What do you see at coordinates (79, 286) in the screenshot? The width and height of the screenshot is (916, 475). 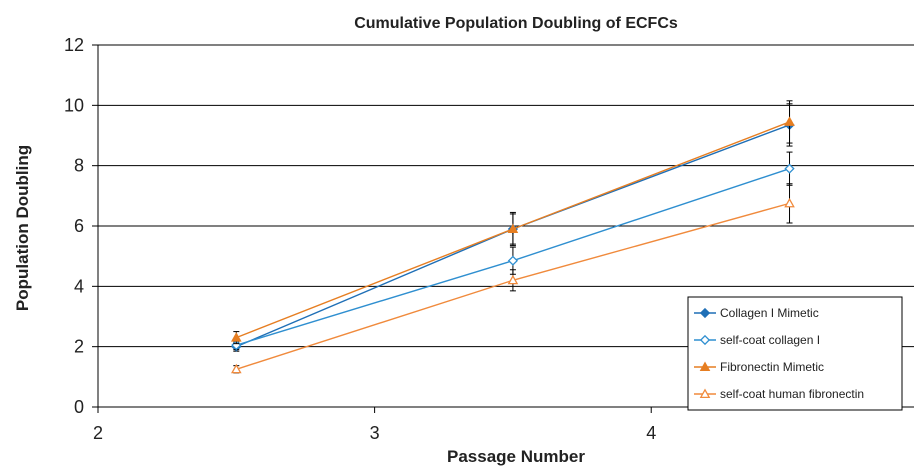 I see `y-tick-label: 4` at bounding box center [79, 286].